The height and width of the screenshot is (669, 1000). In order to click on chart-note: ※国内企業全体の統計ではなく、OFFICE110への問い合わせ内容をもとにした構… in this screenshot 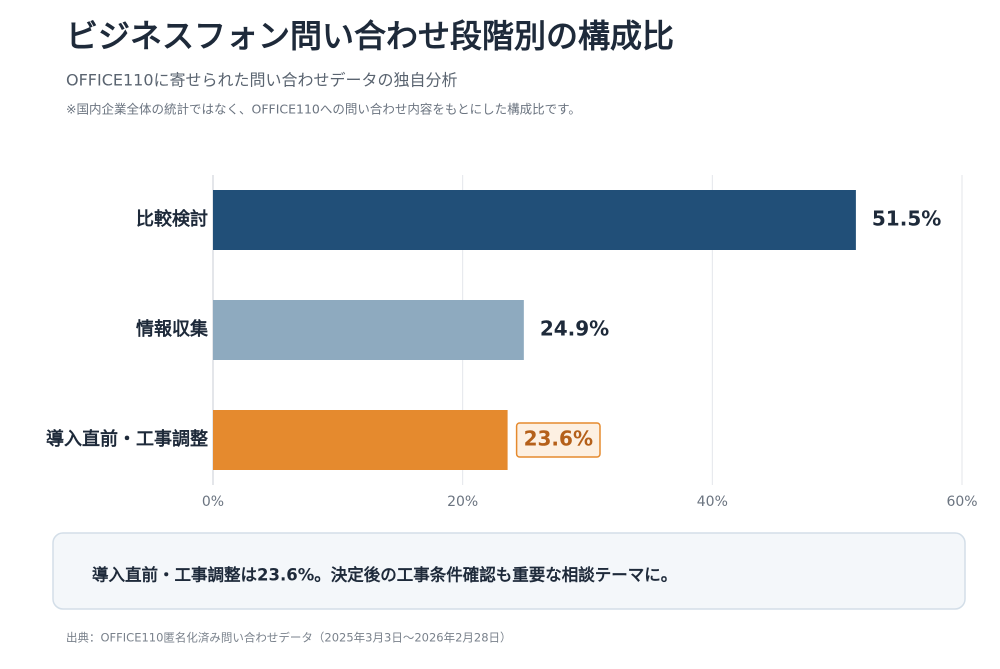, I will do `click(323, 109)`.